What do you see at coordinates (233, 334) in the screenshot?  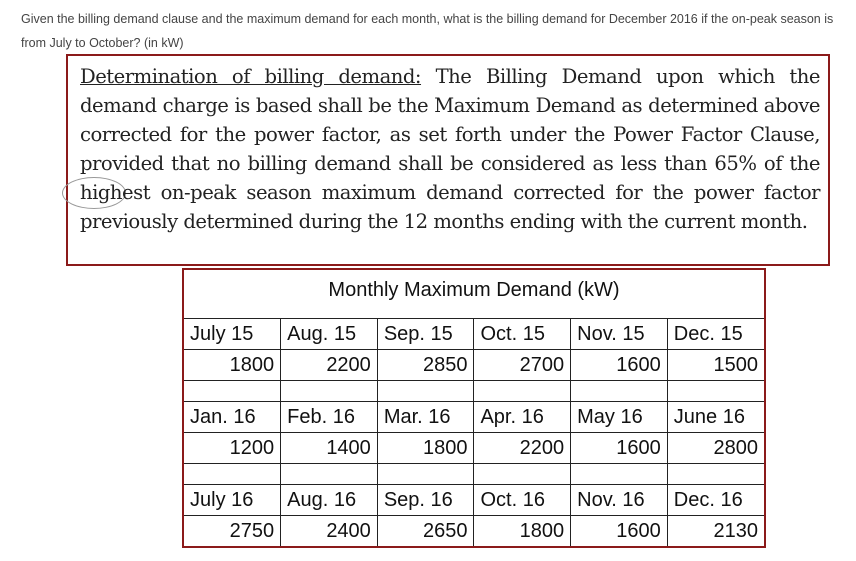 I see `month-cell: July 15` at bounding box center [233, 334].